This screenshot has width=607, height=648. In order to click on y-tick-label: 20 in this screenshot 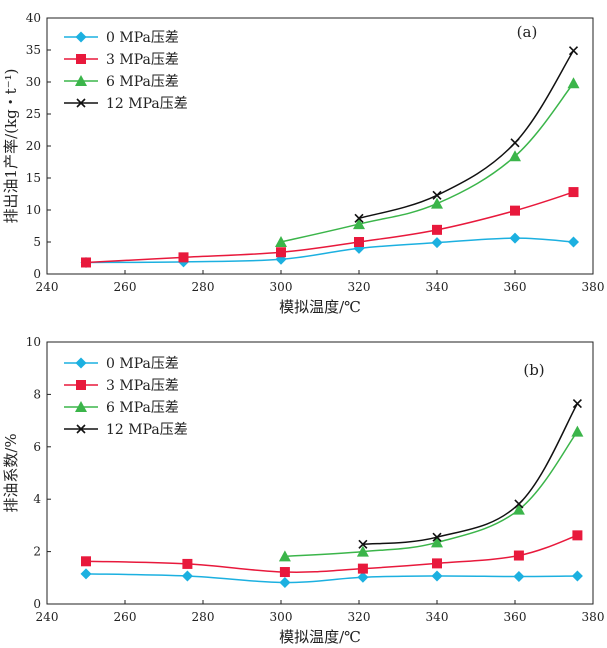, I will do `click(33, 146)`.